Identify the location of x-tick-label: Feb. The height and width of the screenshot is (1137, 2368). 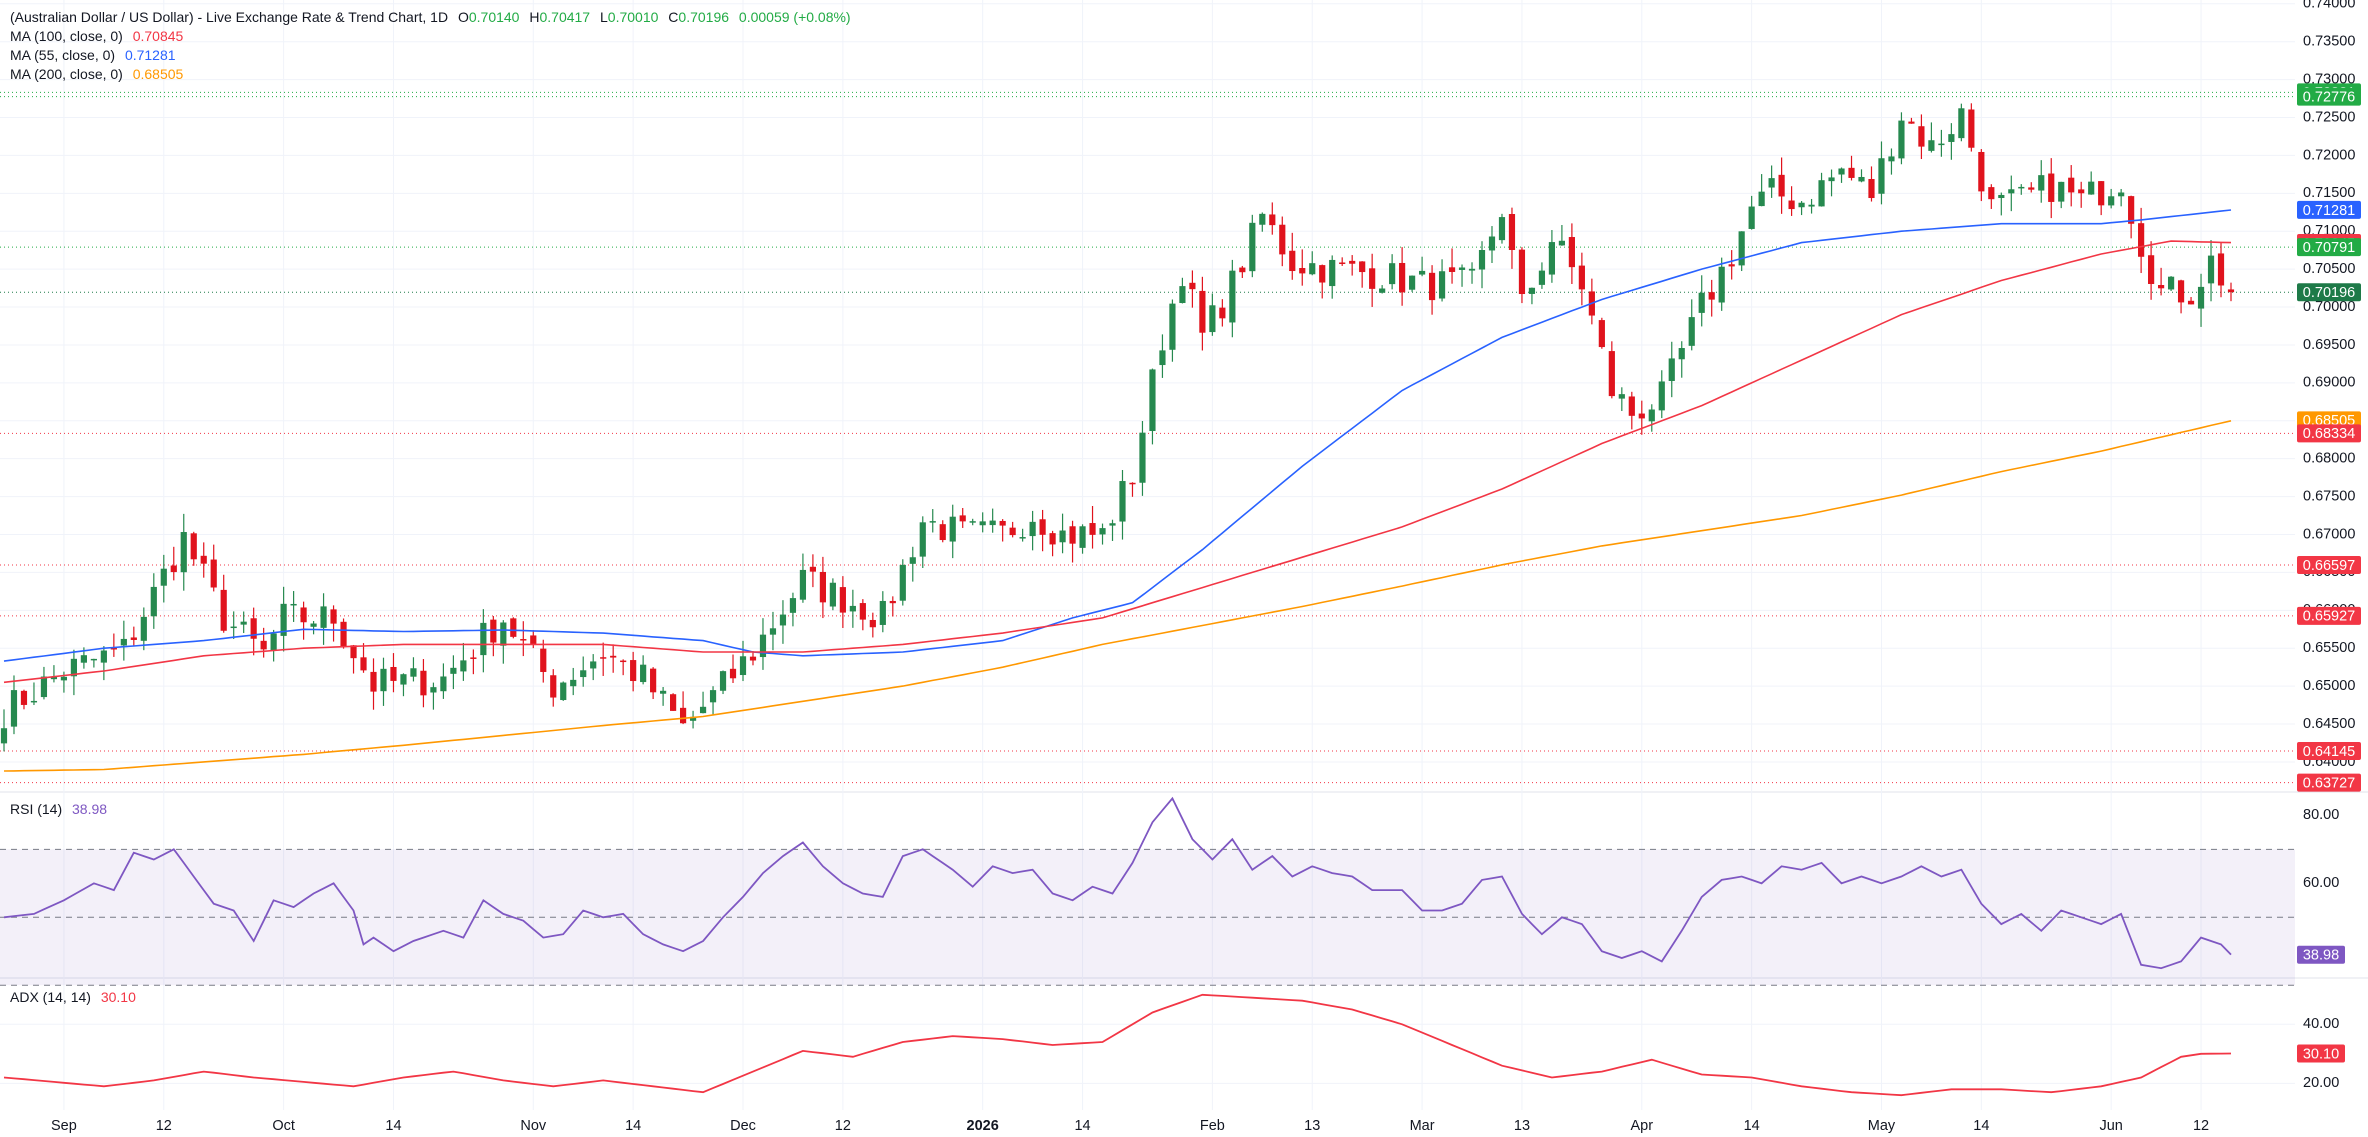
(1212, 1126).